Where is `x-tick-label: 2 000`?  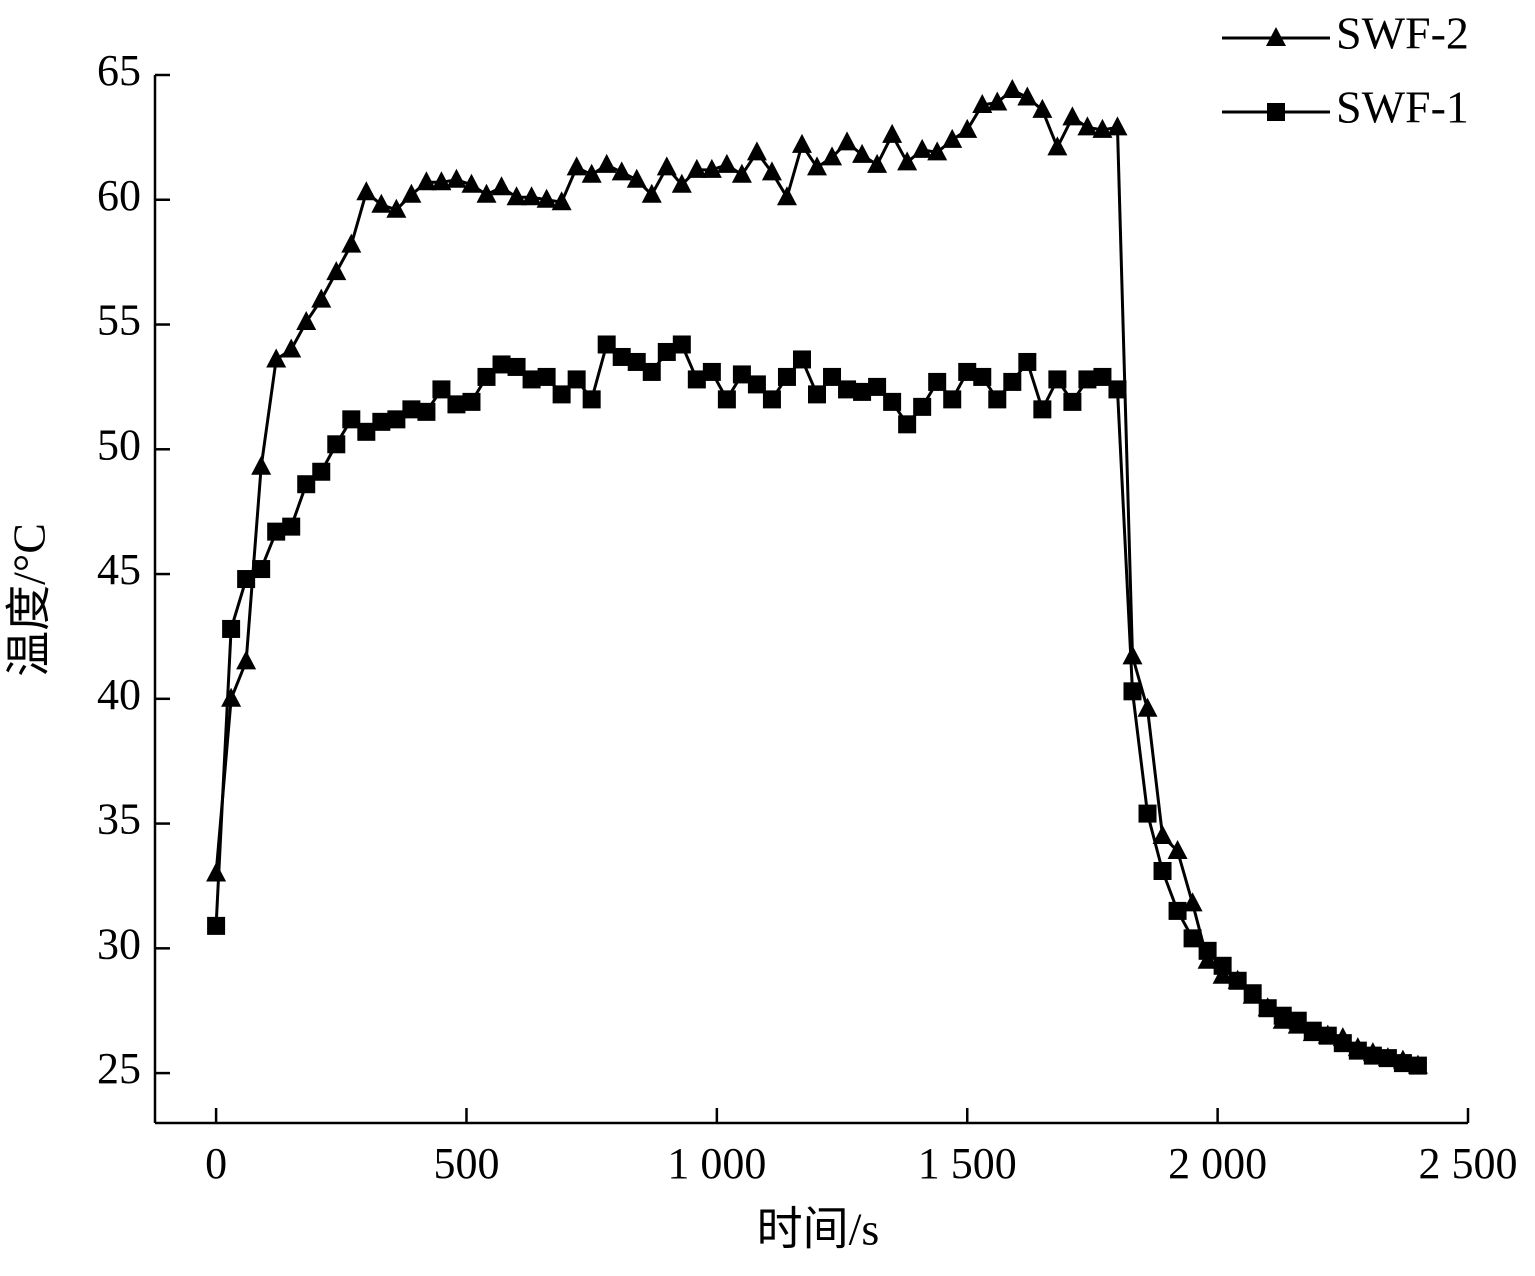 x-tick-label: 2 000 is located at coordinates (1217, 1163).